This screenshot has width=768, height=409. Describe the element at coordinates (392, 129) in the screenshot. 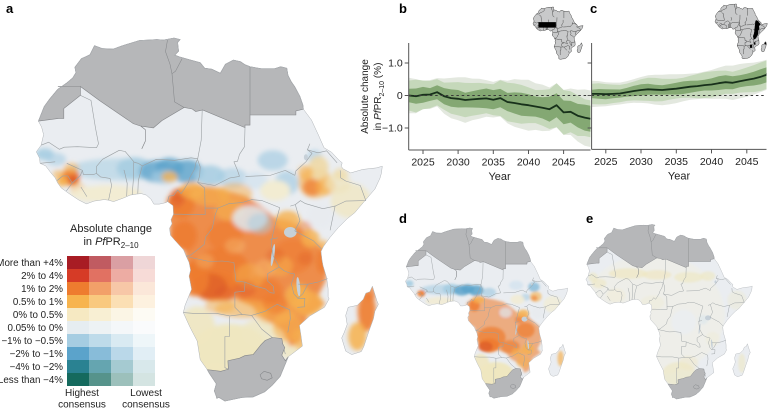

I see `svg-text: −1.0` at that location.